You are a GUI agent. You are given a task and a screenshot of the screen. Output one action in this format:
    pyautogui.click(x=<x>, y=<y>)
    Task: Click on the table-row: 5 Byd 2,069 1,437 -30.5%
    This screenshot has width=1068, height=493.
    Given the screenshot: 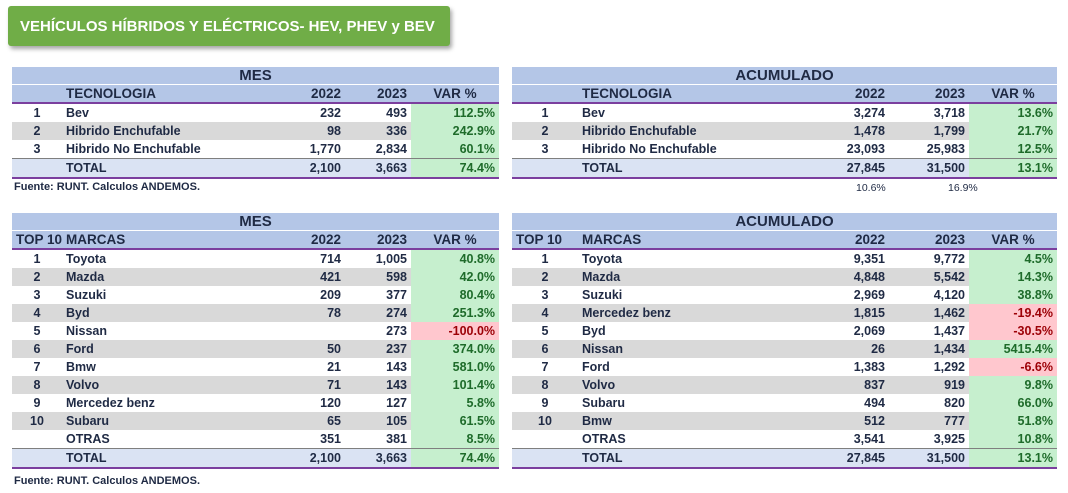 What is the action you would take?
    pyautogui.click(x=784, y=331)
    